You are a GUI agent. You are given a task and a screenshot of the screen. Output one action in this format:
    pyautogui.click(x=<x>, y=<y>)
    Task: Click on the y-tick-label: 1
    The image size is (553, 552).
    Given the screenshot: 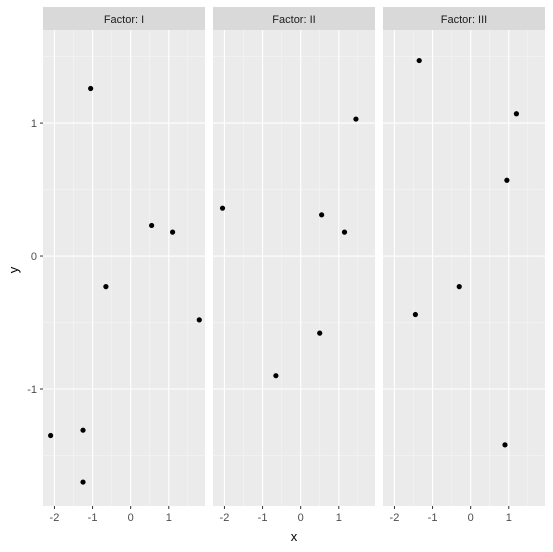 What is the action you would take?
    pyautogui.click(x=34, y=124)
    